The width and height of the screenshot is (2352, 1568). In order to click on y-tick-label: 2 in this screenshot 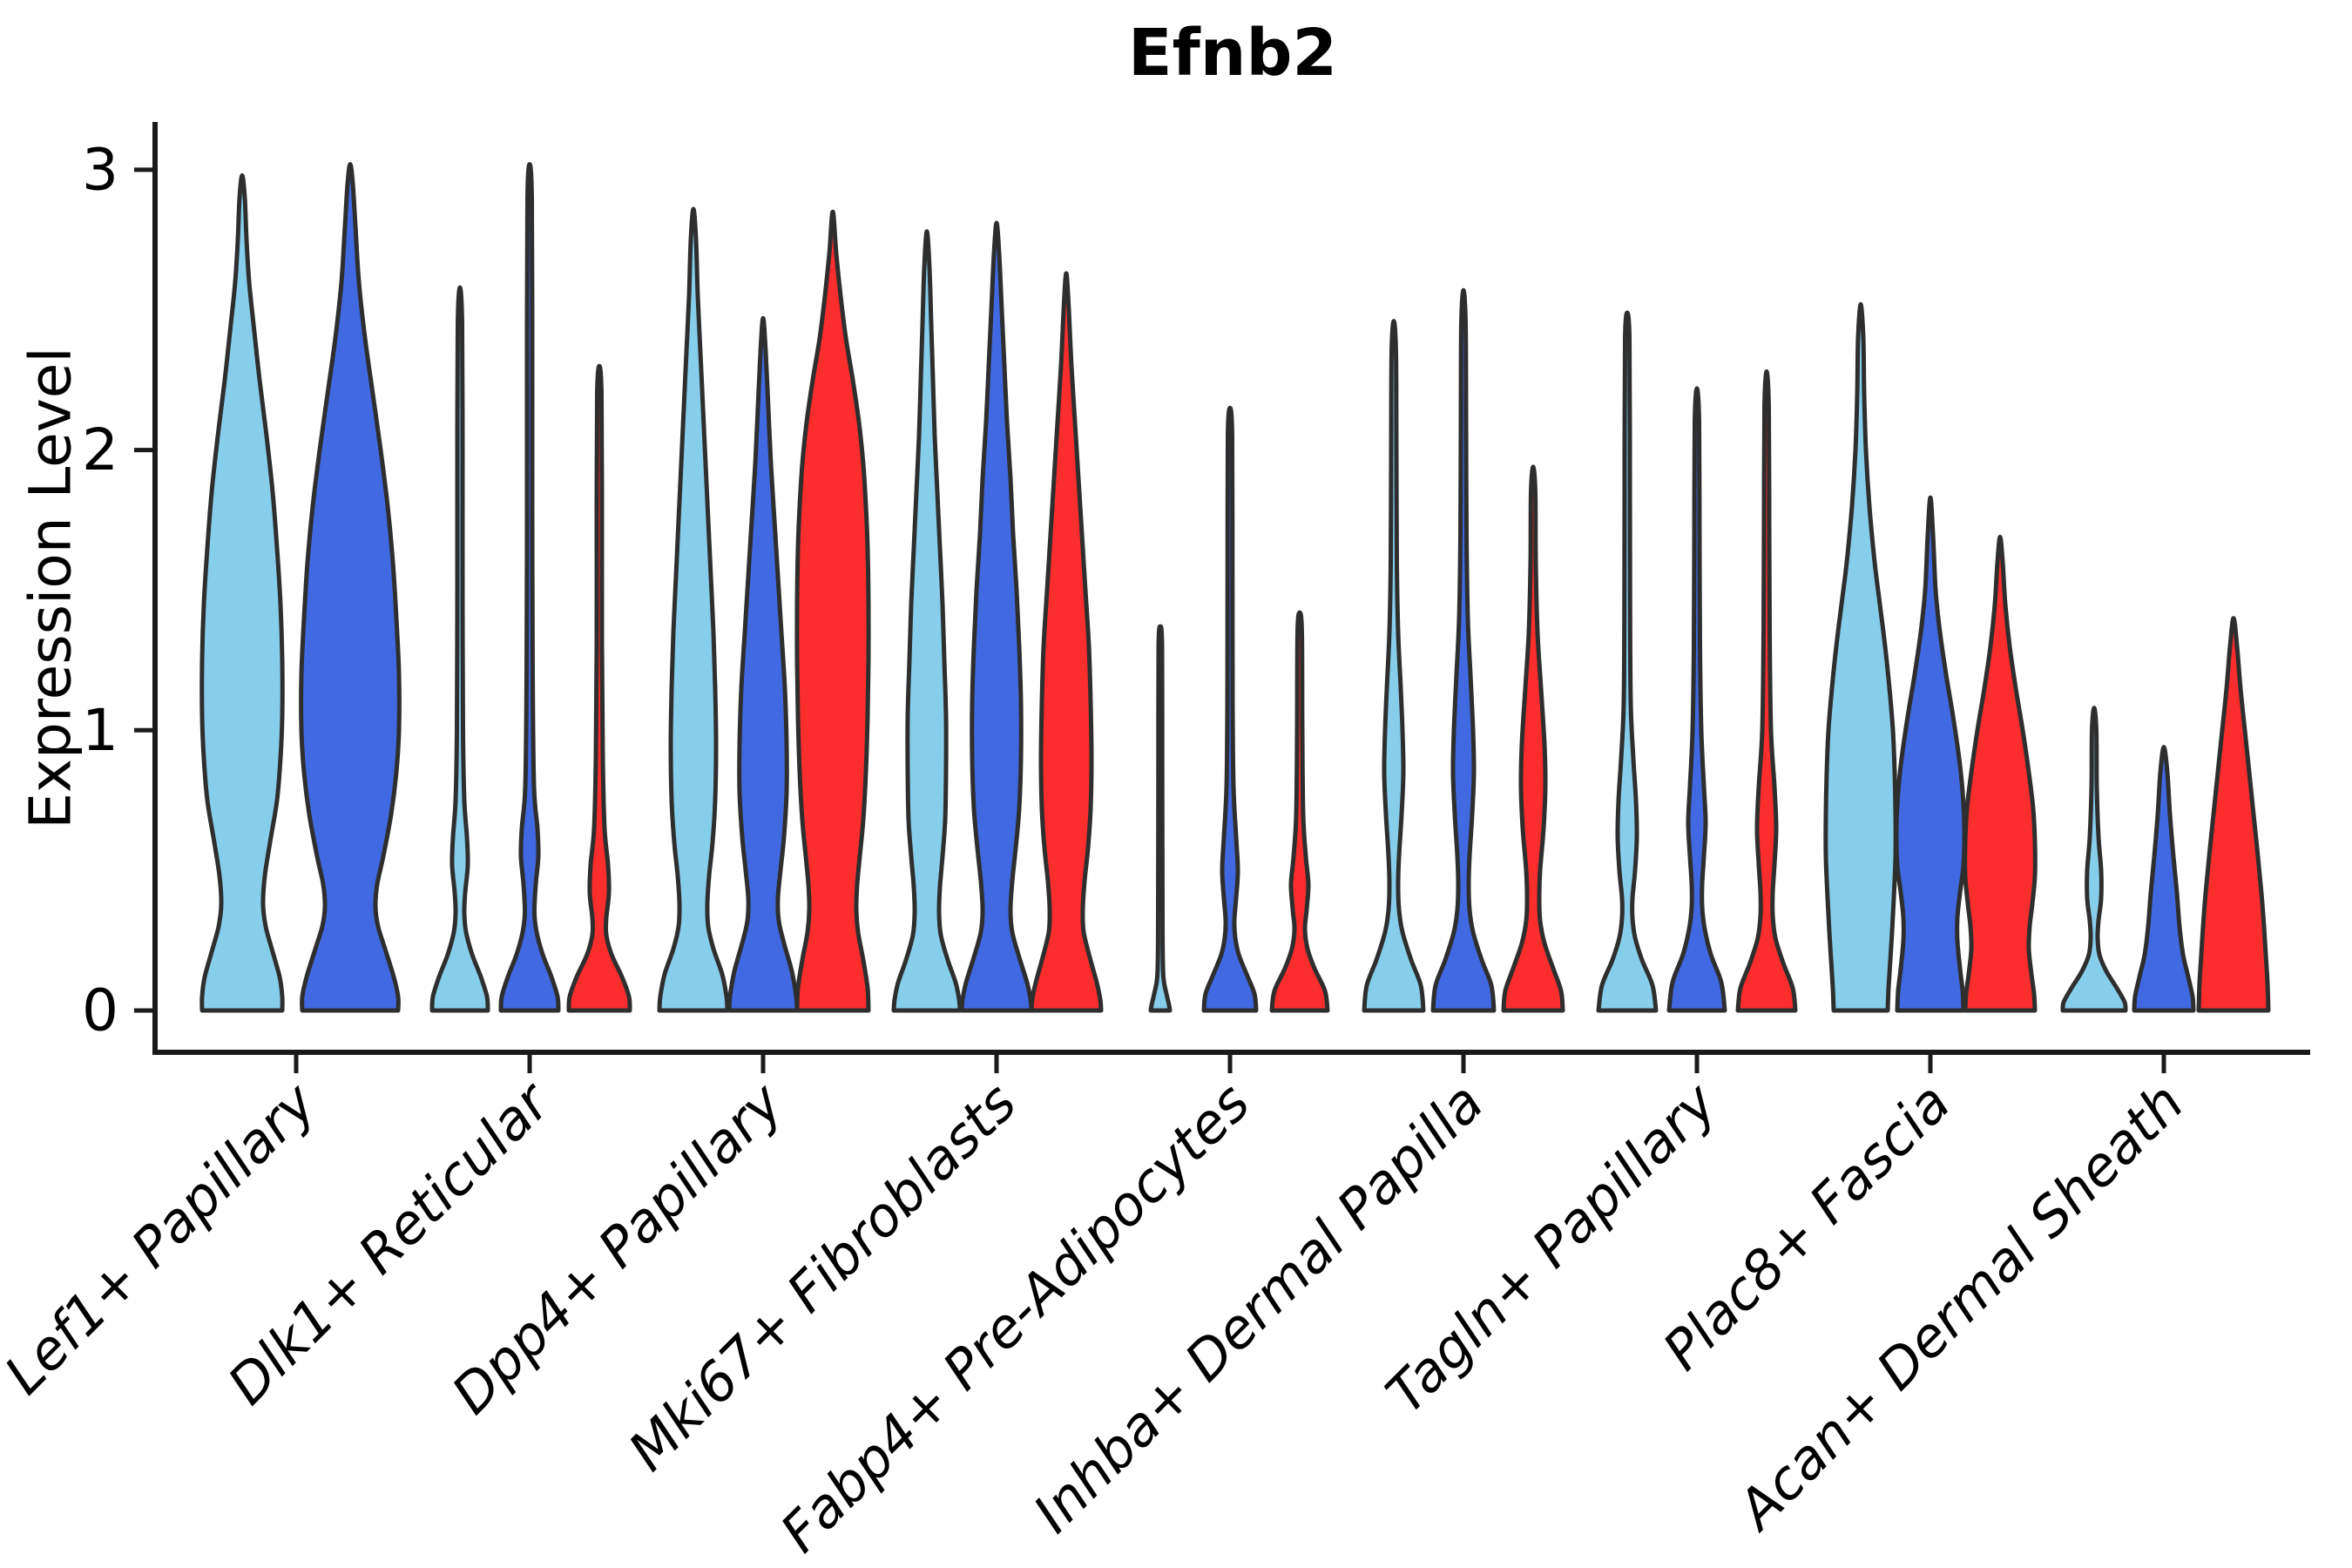, I will do `click(100, 450)`.